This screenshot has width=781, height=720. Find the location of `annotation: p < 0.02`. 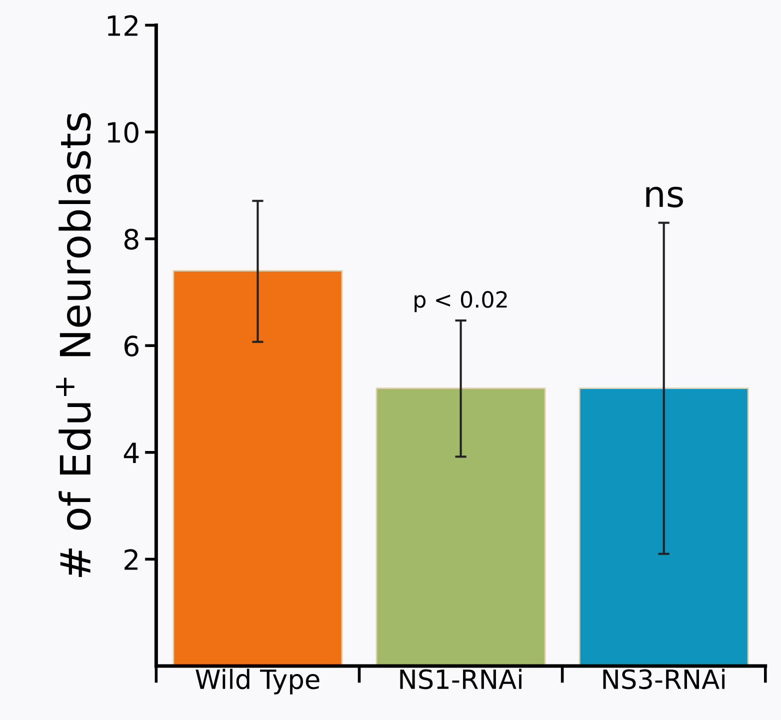

annotation: p < 0.02 is located at coordinates (460, 301).